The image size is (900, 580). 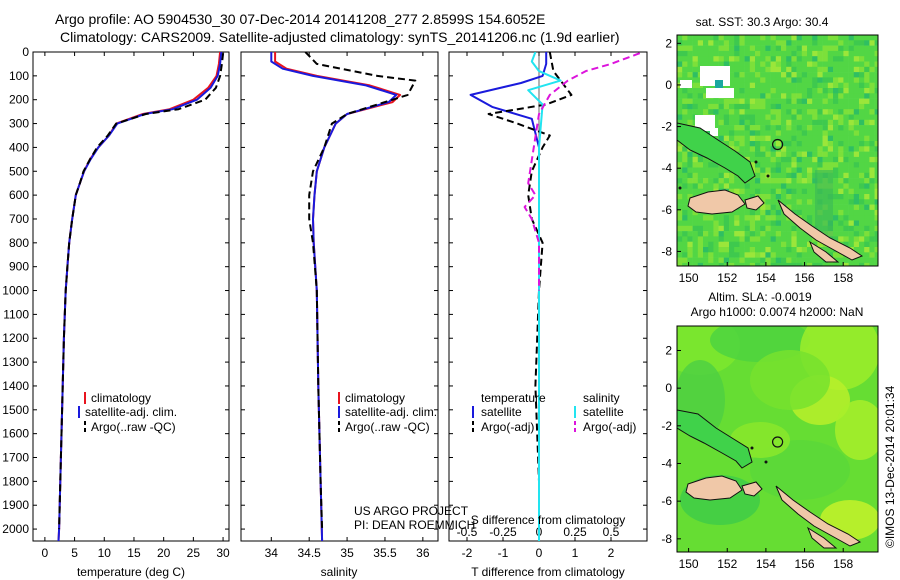 I want to click on series-temperature-satellite, so click(x=508, y=296).